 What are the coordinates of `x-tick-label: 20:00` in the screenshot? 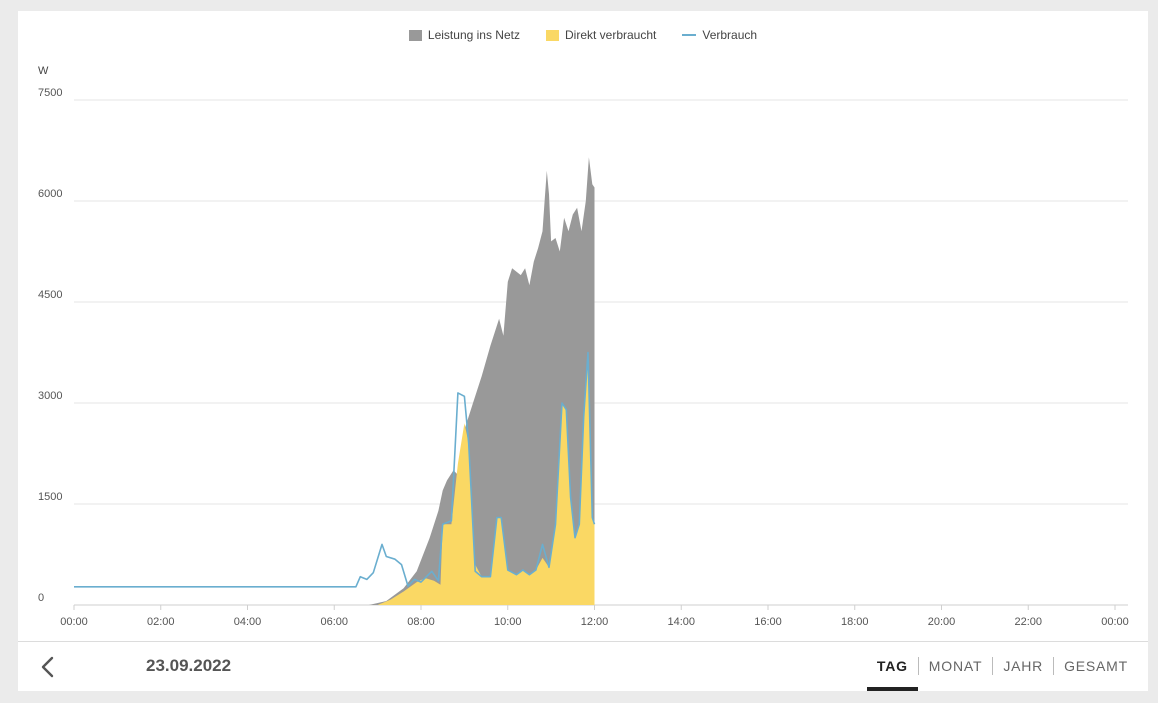 It's located at (942, 622).